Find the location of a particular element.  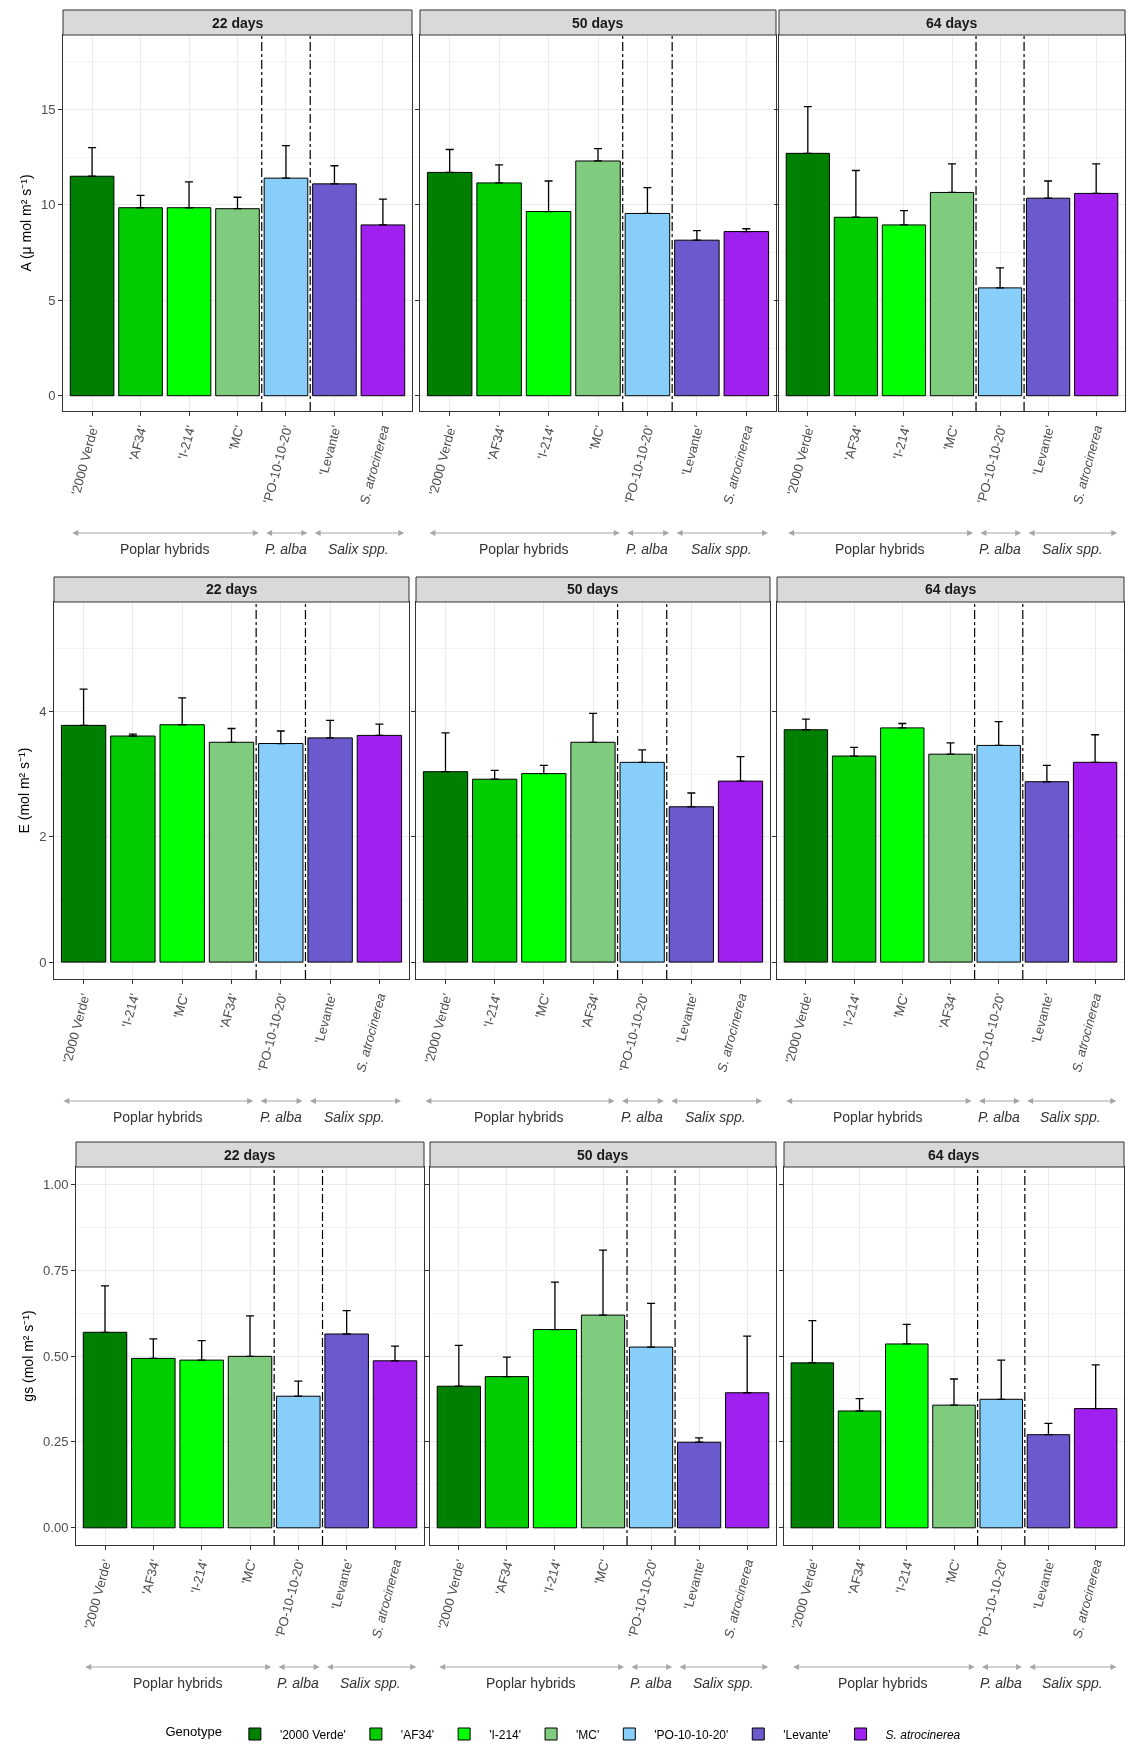

legend-label: 'I-214' is located at coordinates (505, 1734).